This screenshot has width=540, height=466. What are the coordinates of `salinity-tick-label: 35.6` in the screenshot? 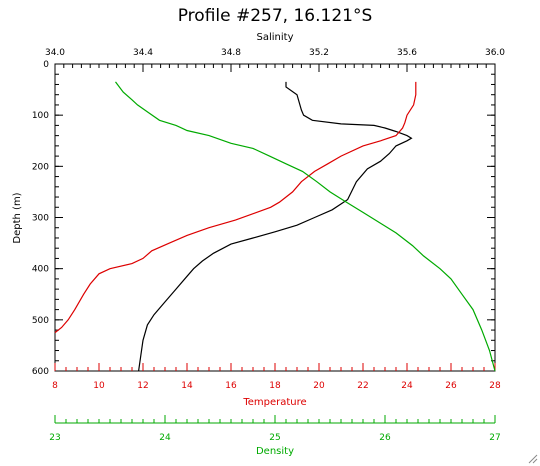 It's located at (407, 53).